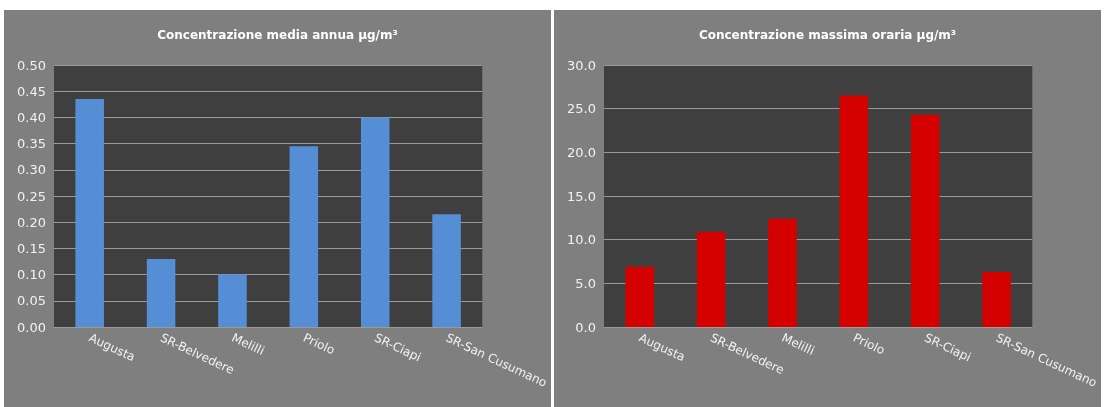 The height and width of the screenshot is (407, 1105). Describe the element at coordinates (31, 144) in the screenshot. I see `y-tick-label: 0.35` at that location.